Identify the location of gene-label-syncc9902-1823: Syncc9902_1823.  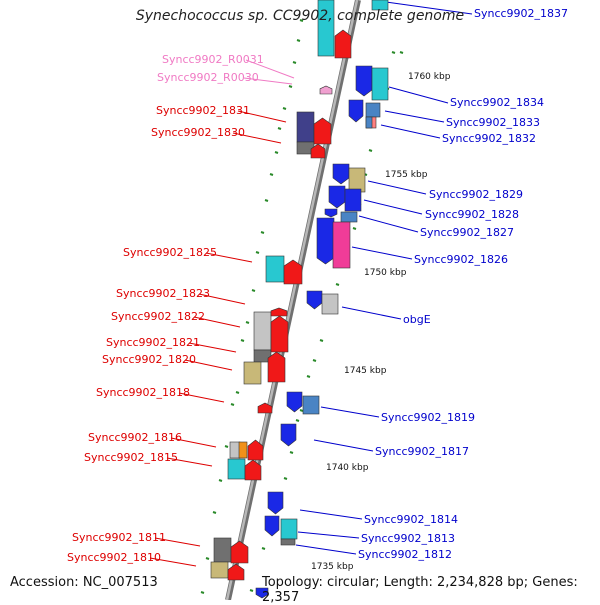
(163, 293).